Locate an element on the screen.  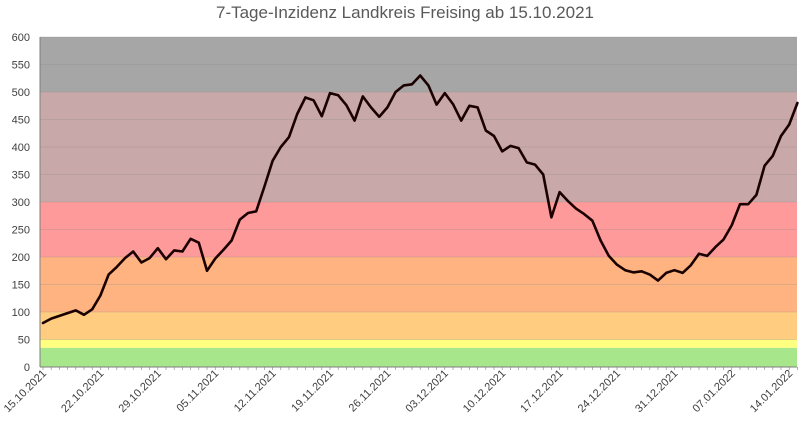
y-tick-label-9: 450 is located at coordinates (21, 121).